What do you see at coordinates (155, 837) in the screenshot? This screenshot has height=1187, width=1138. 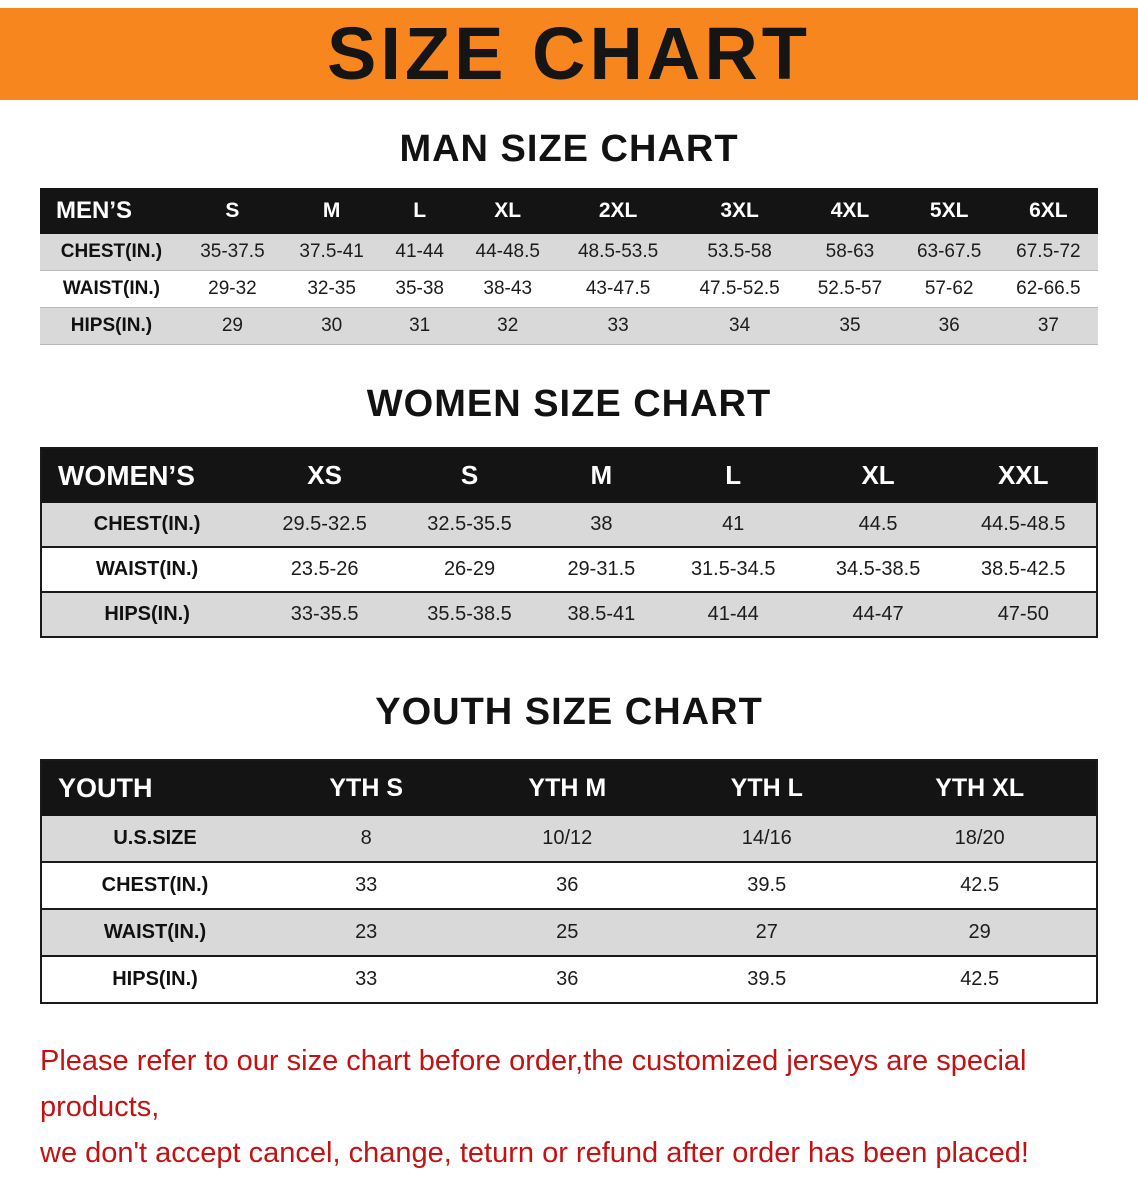 I see `measurement-label: U.S.SIZE` at bounding box center [155, 837].